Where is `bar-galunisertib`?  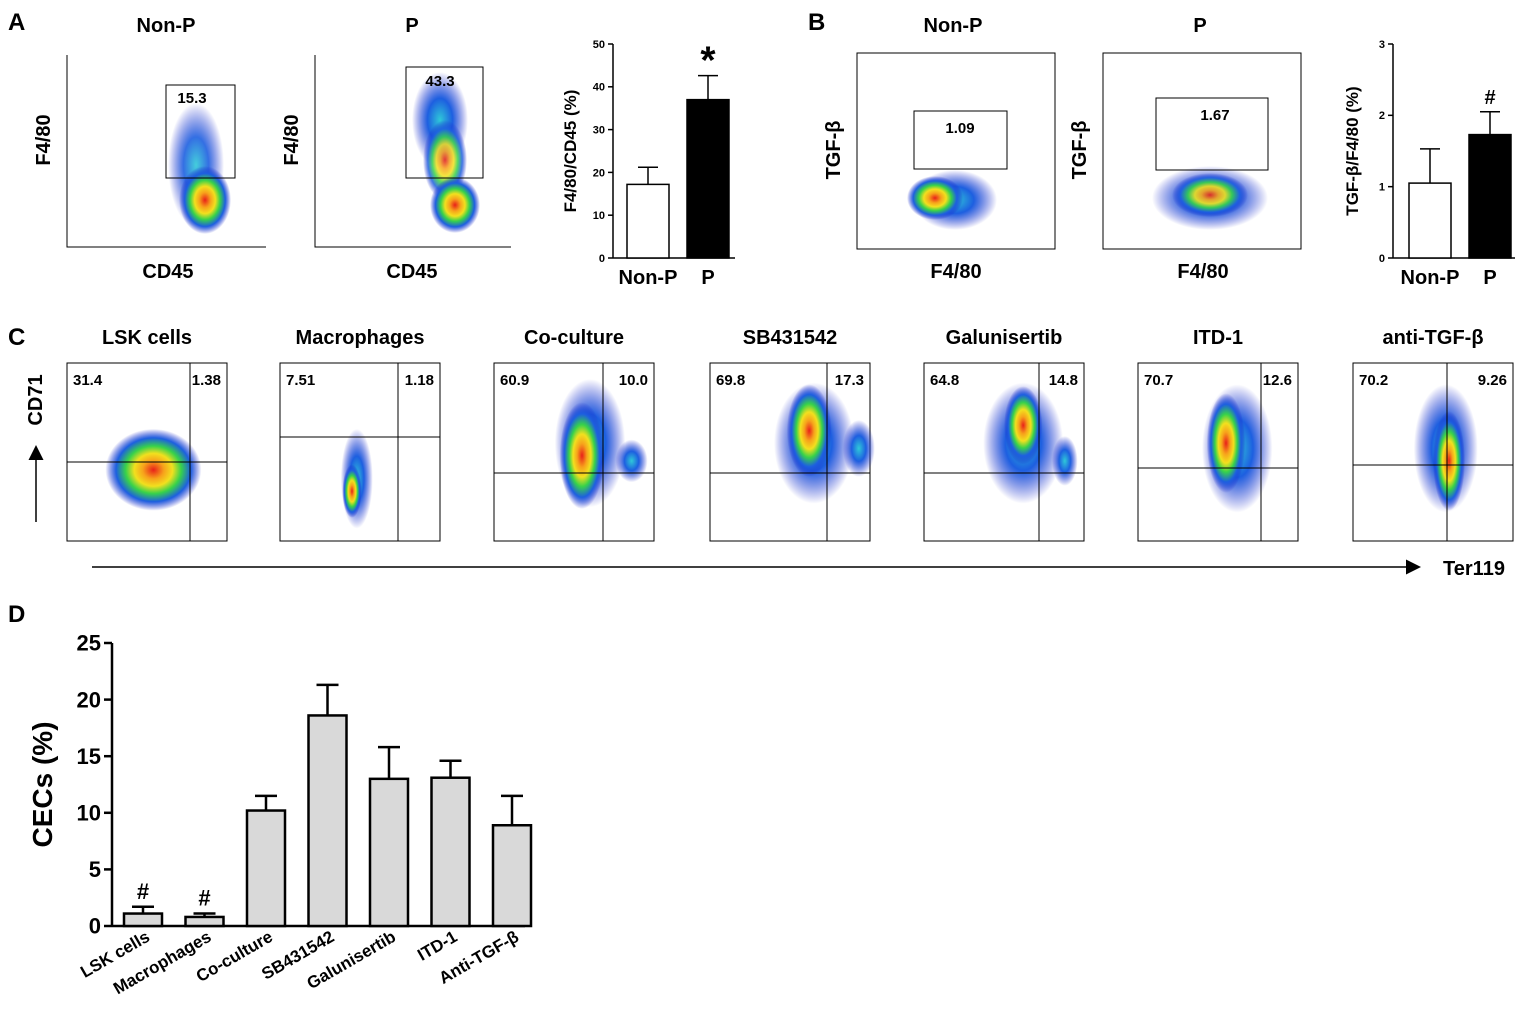 bar-galunisertib is located at coordinates (389, 852).